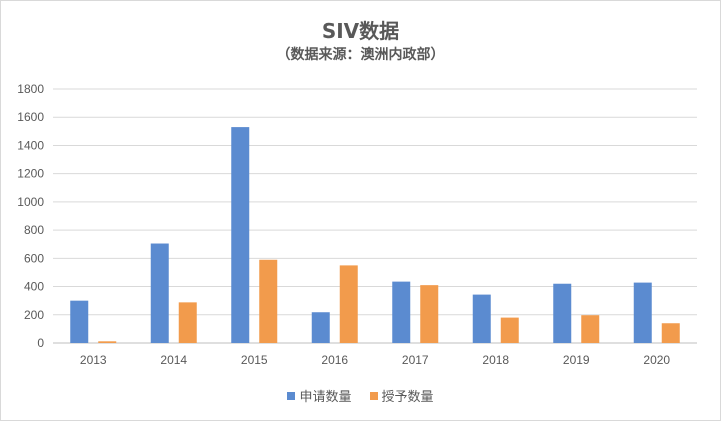  I want to click on y-tick-label: 1800, so click(30, 89).